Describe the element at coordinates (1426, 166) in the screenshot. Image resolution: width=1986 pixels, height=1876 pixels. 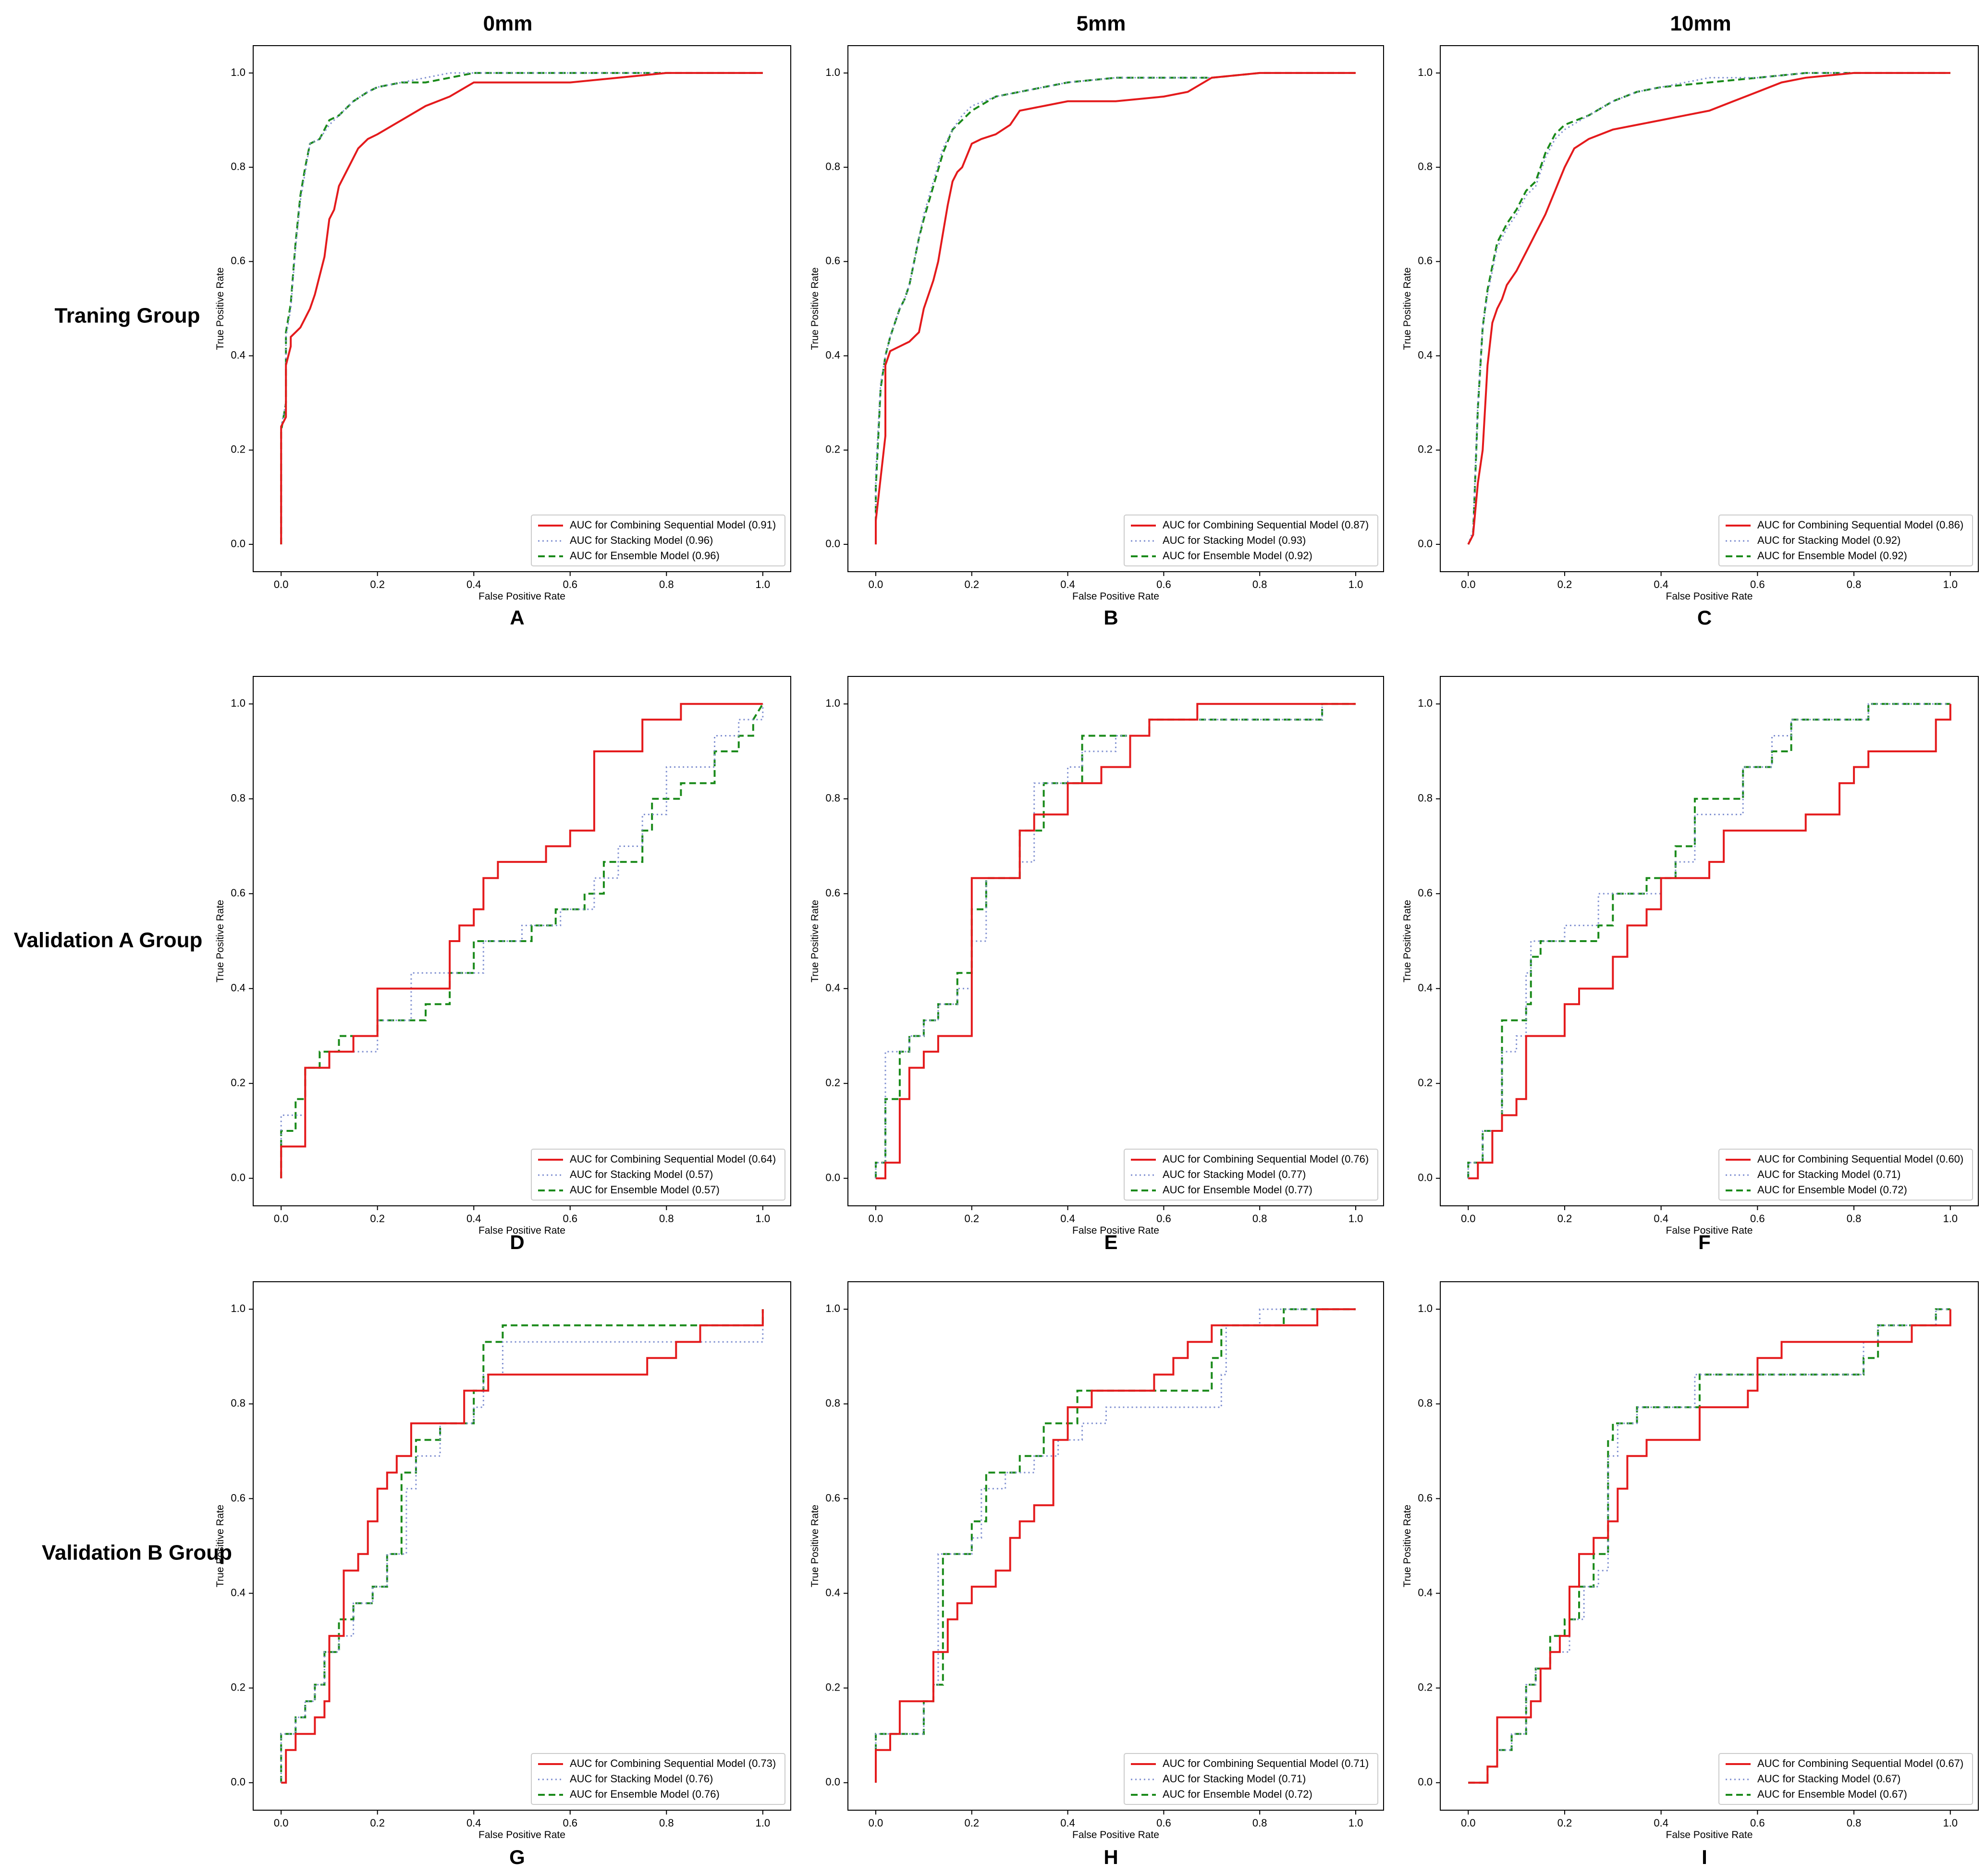
I see `panel-c-ytick-label-4: 0.8` at that location.